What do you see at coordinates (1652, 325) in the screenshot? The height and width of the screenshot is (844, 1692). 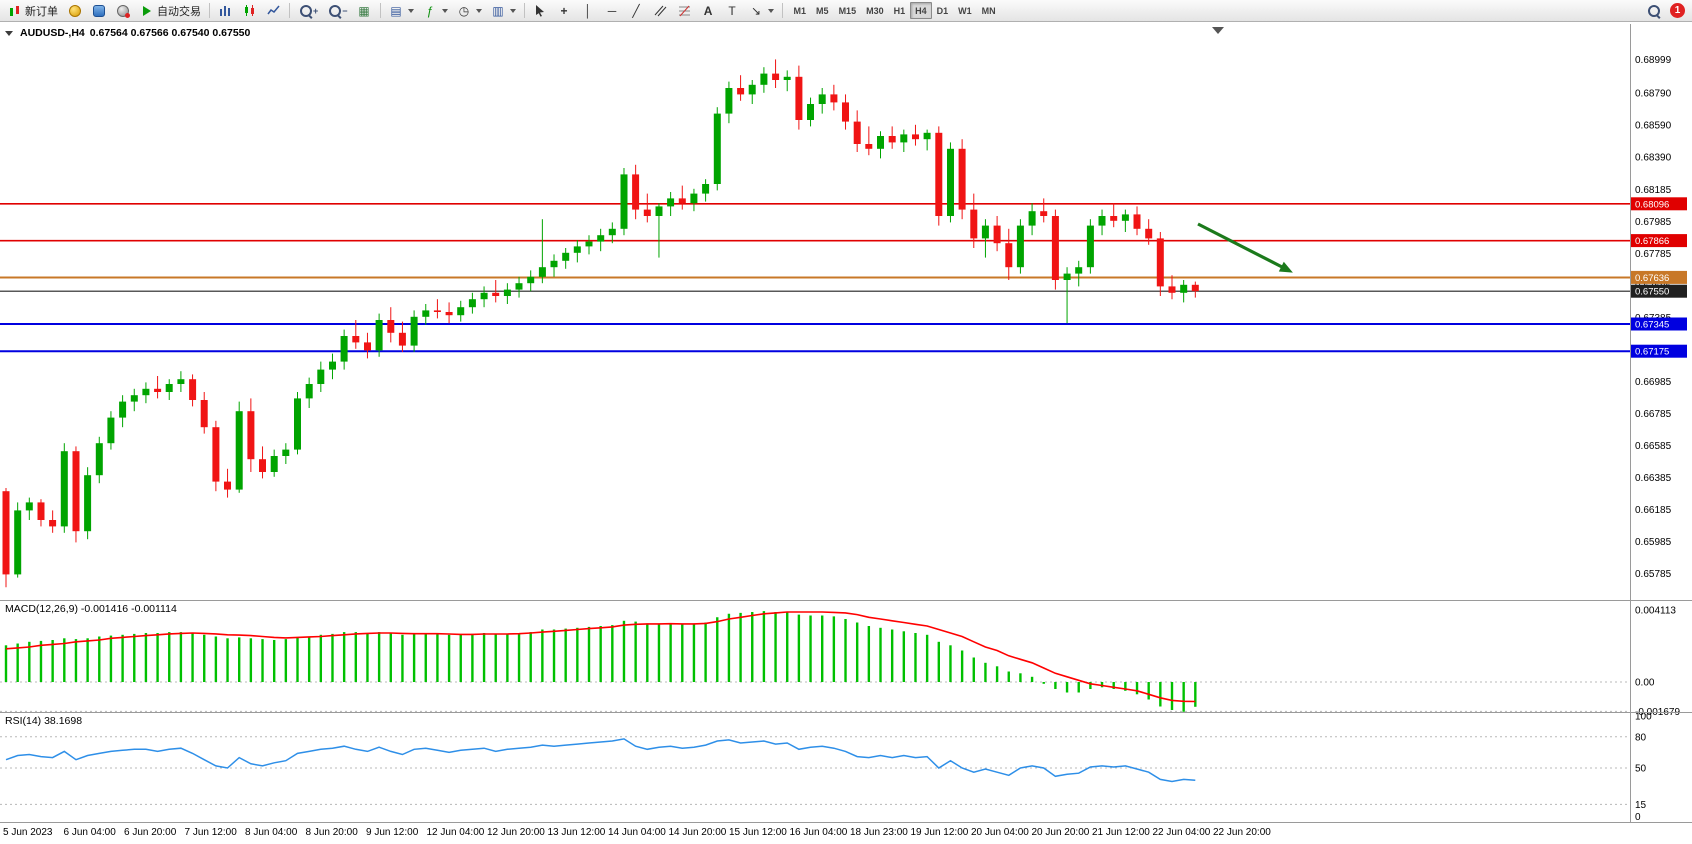 I see `svg-text: 0.67345` at bounding box center [1652, 325].